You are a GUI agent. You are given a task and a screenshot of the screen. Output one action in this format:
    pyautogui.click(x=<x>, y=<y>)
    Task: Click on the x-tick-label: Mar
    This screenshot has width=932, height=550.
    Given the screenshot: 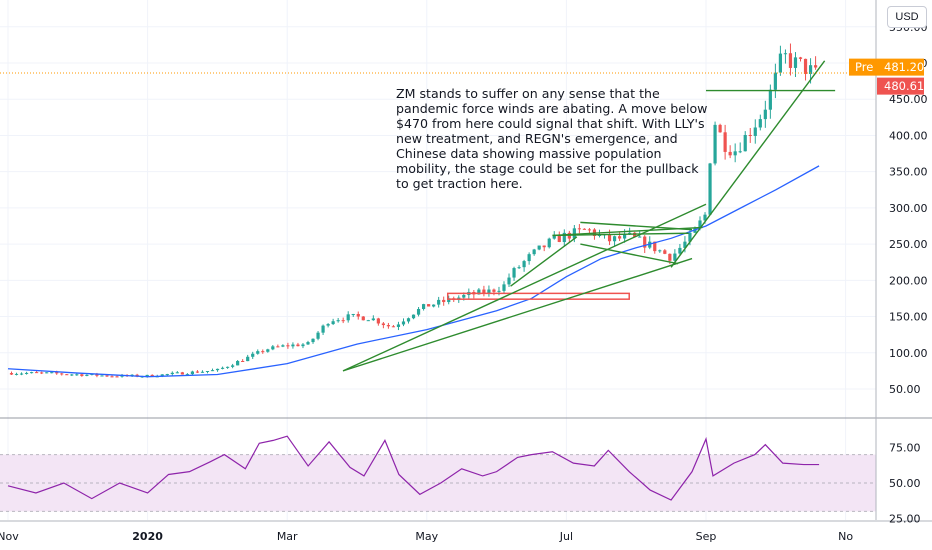 What is the action you would take?
    pyautogui.click(x=287, y=536)
    